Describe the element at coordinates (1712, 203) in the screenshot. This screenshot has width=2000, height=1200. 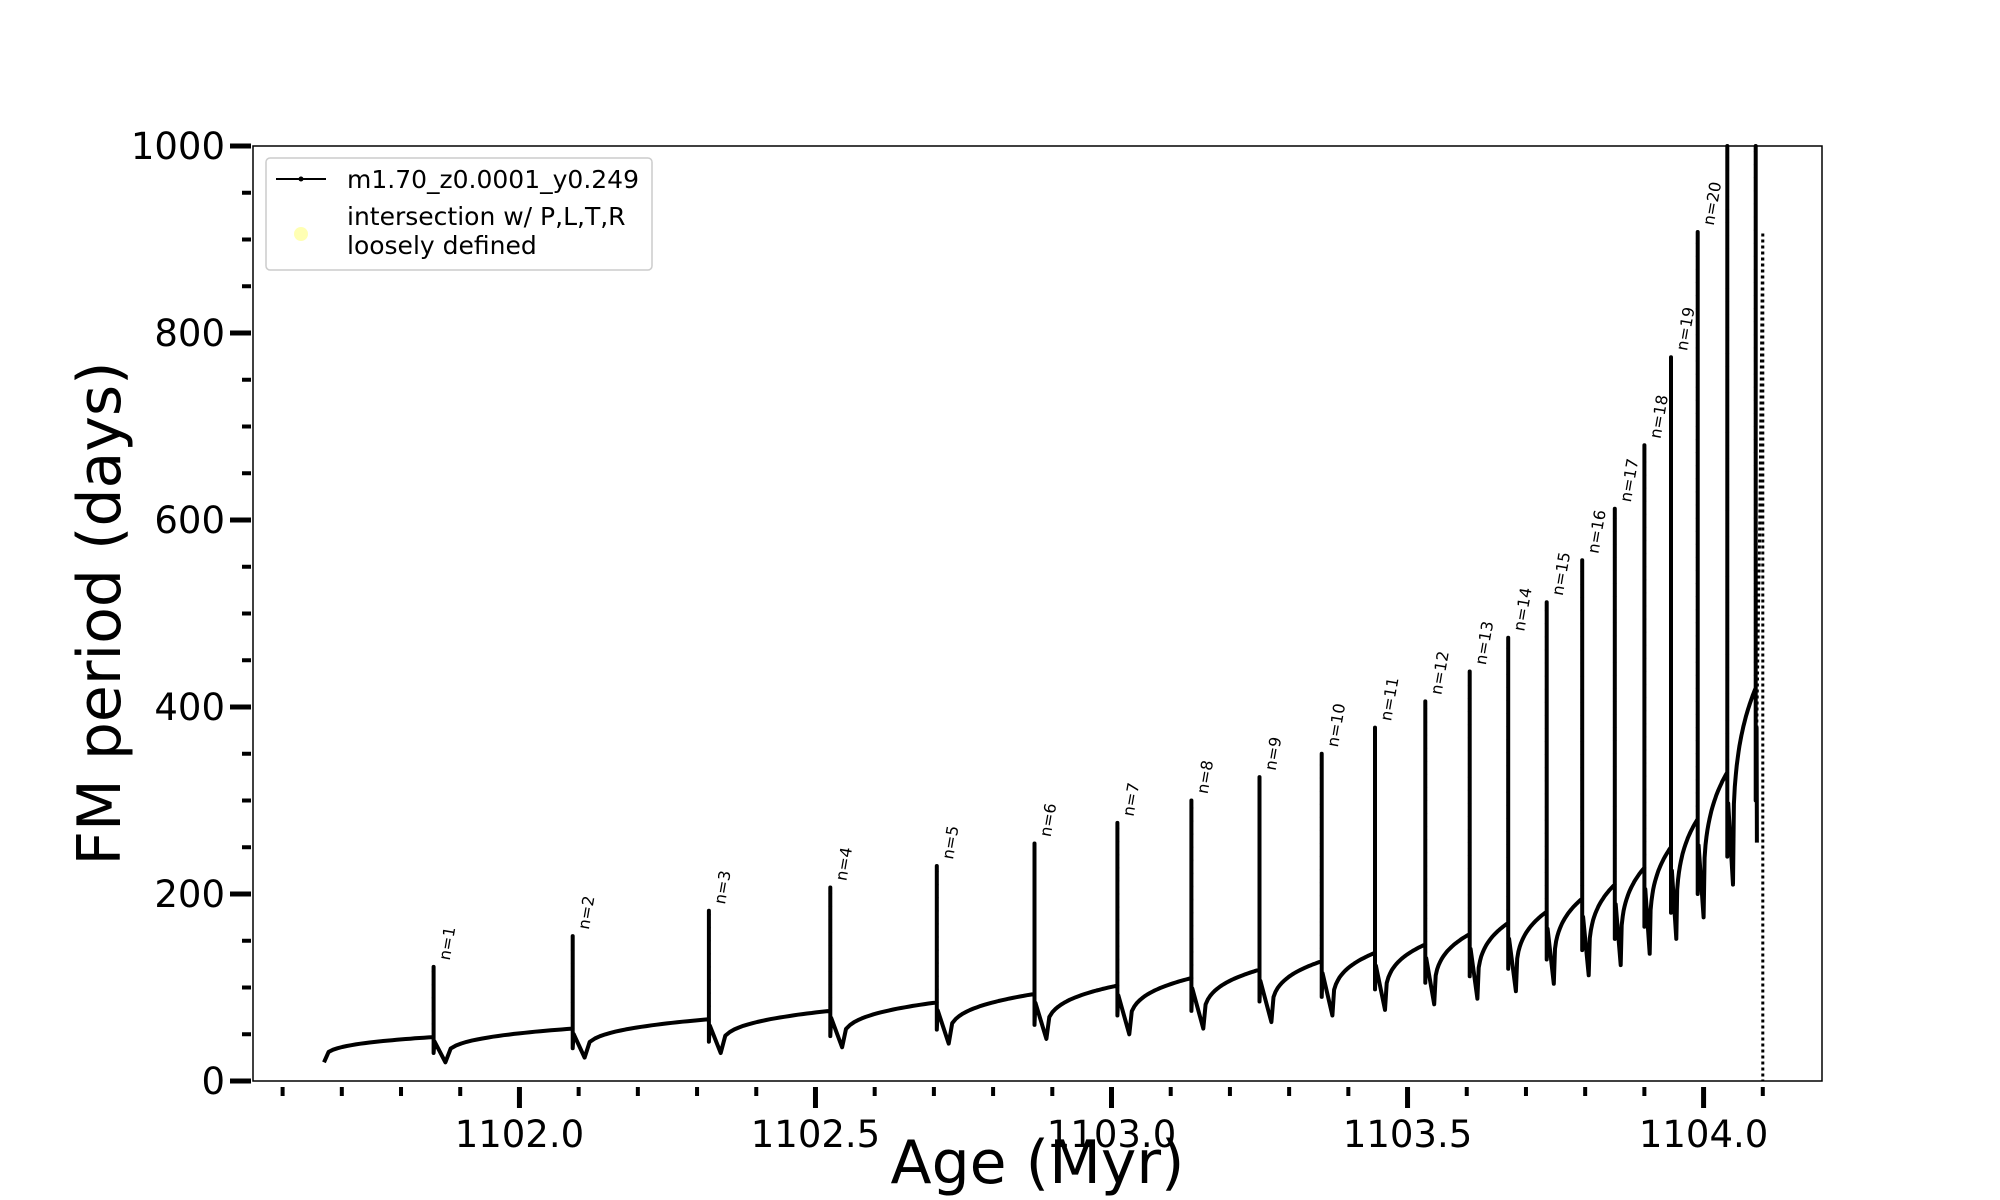
I see `pulse-label: n=20` at that location.